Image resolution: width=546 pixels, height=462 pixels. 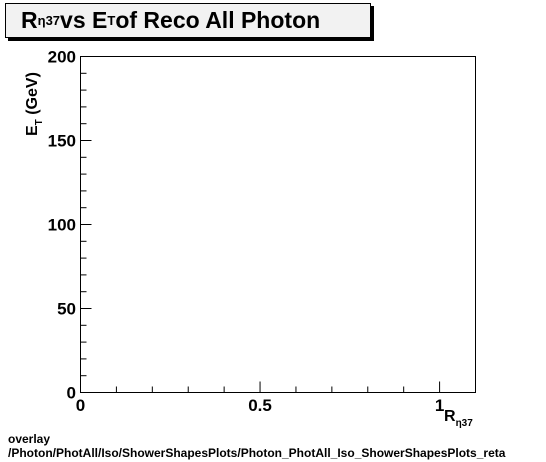 I want to click on y-tick-label: 200, so click(x=62, y=57).